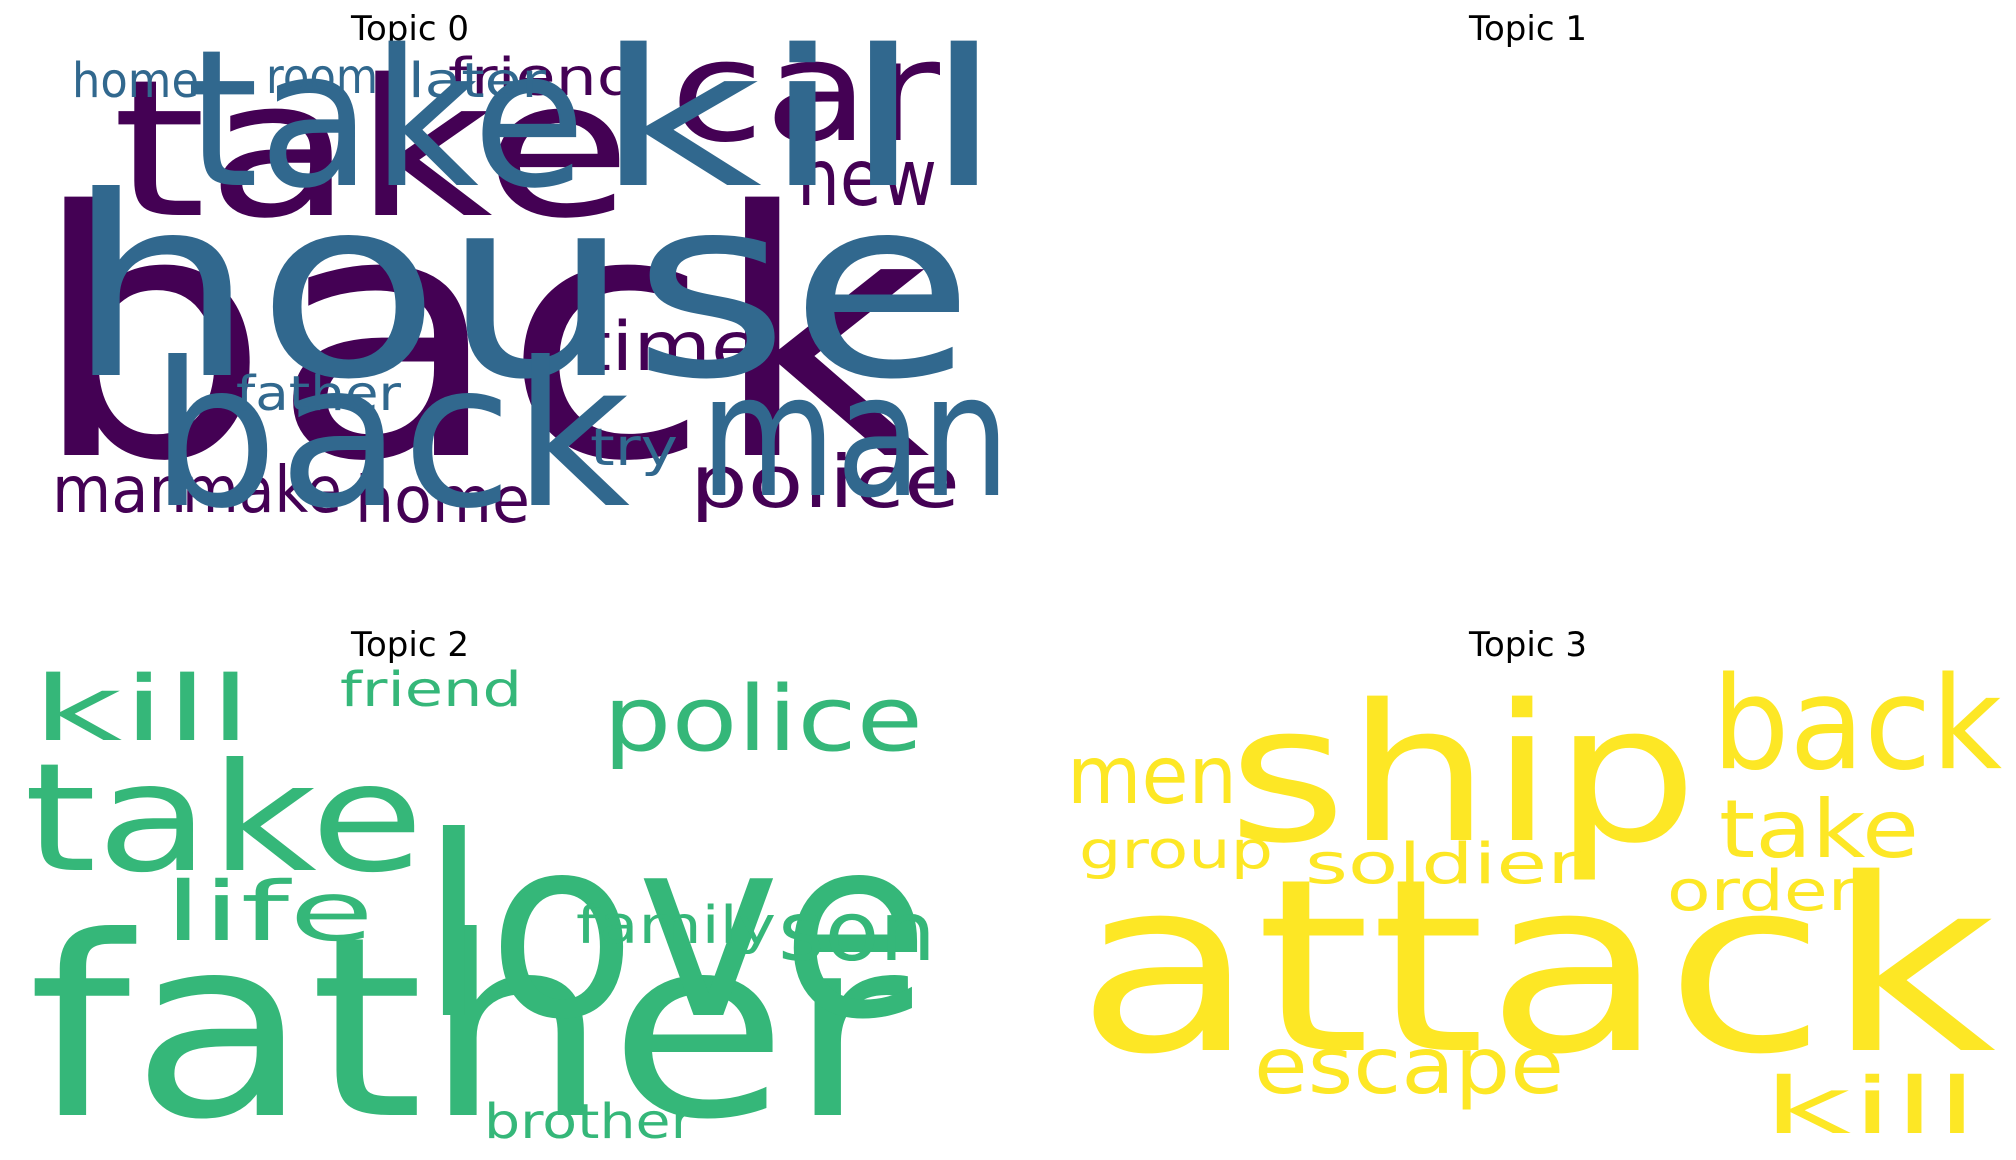 This screenshot has width=2016, height=1160. Describe the element at coordinates (805, 92) in the screenshot. I see `word-car-topic-0: car` at that location.